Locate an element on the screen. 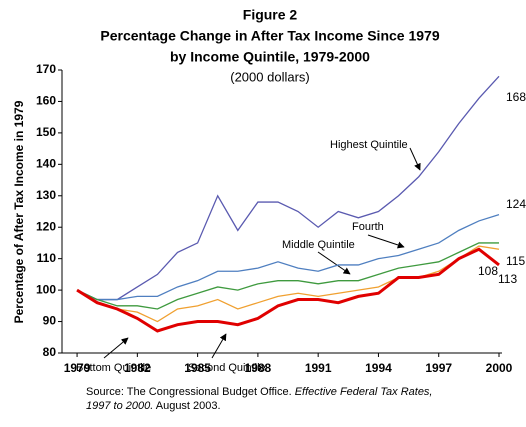 The image size is (526, 427). chart-title: by Income Quintile, 1979-2000 is located at coordinates (270, 57).